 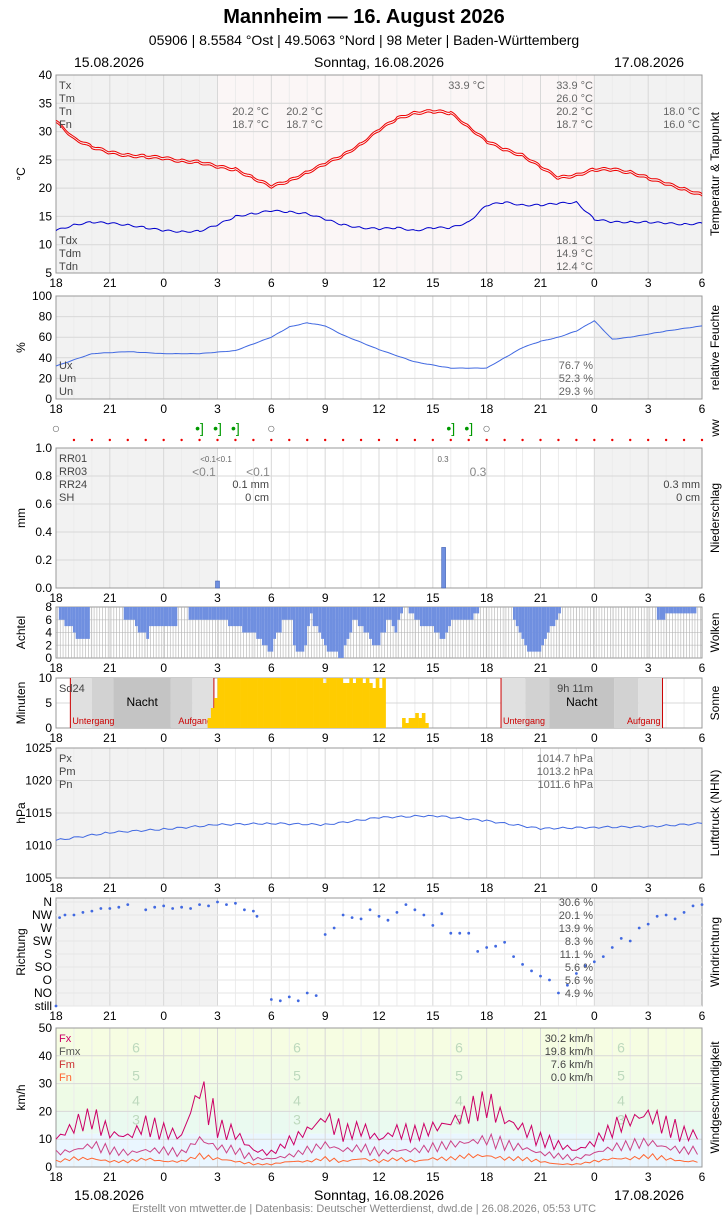 What do you see at coordinates (68, 241) in the screenshot?
I see `temp-label-Tdx: Tdx` at bounding box center [68, 241].